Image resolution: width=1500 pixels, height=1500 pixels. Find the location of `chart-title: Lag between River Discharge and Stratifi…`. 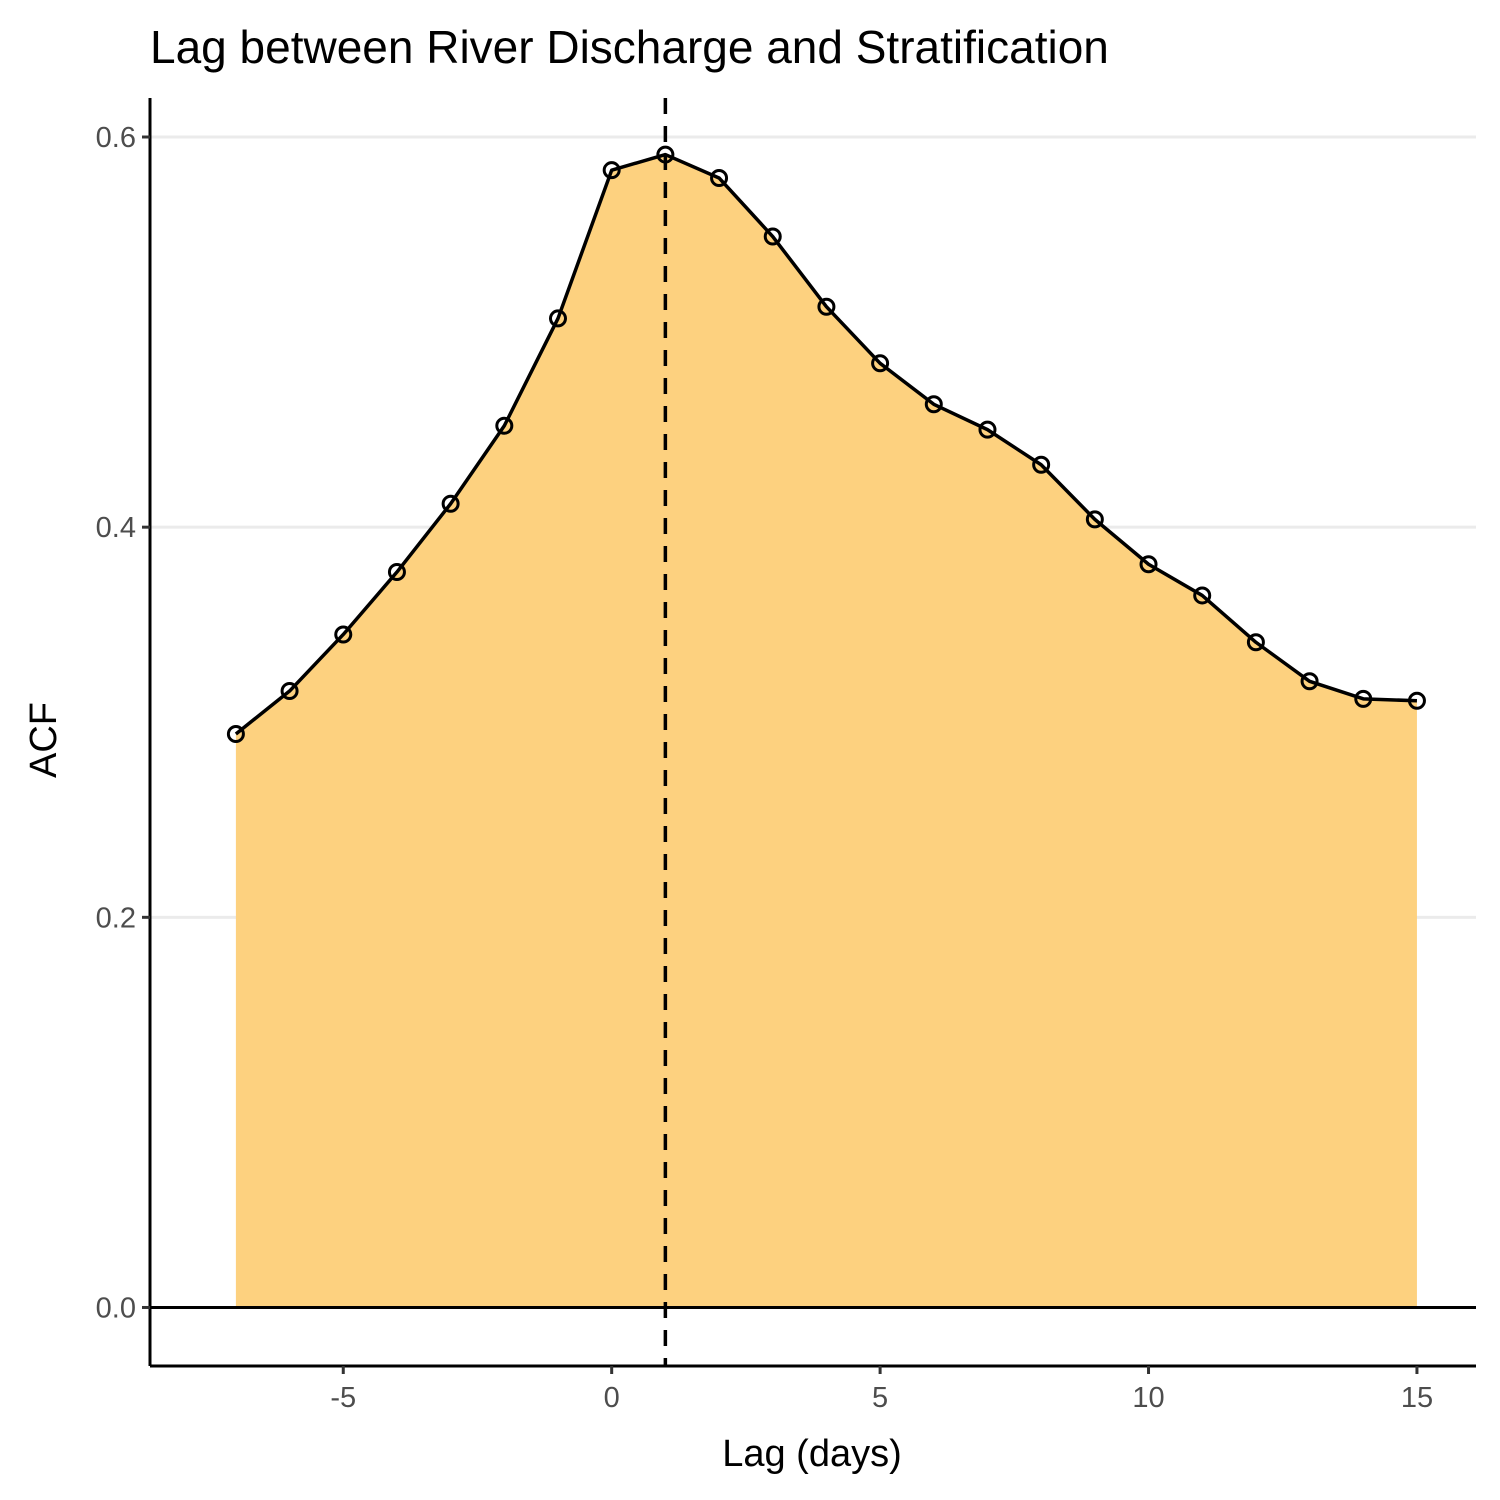

chart-title: Lag between River Discharge and Stratifi… is located at coordinates (629, 47).